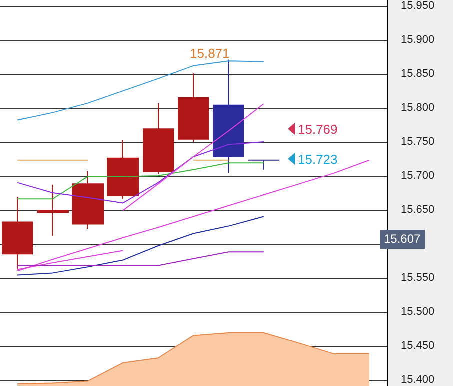 The width and height of the screenshot is (453, 386). Describe the element at coordinates (418, 346) in the screenshot. I see `y-tick-label: 15.450` at that location.